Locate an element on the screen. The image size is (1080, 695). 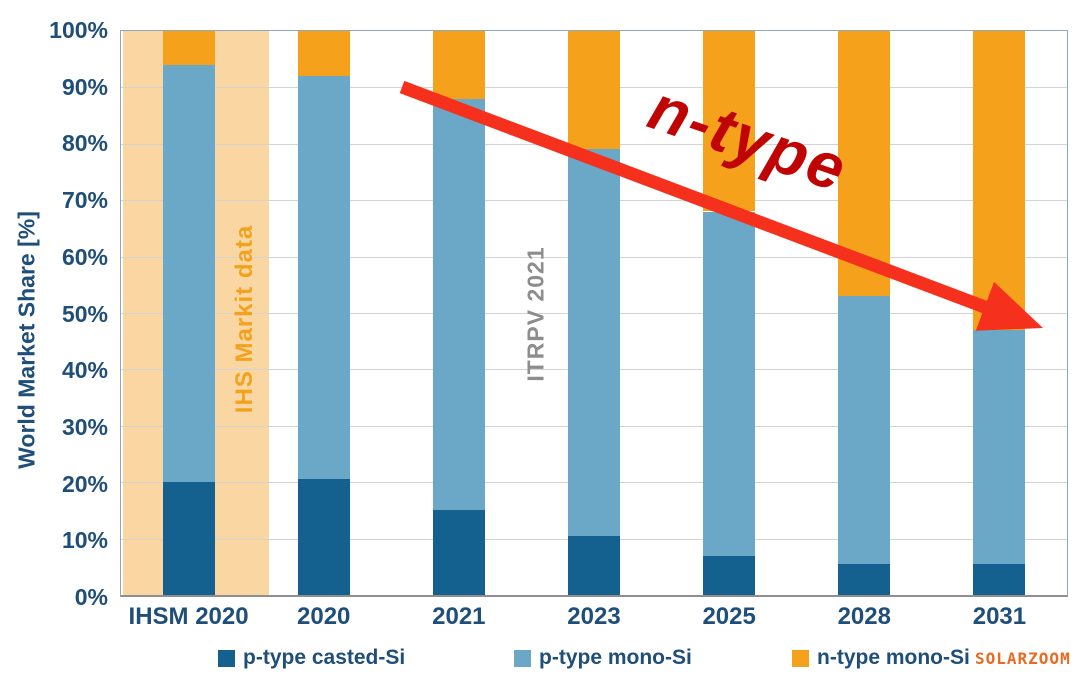
x-label-ihsm-2020: IHSM 2020 is located at coordinates (188, 616).